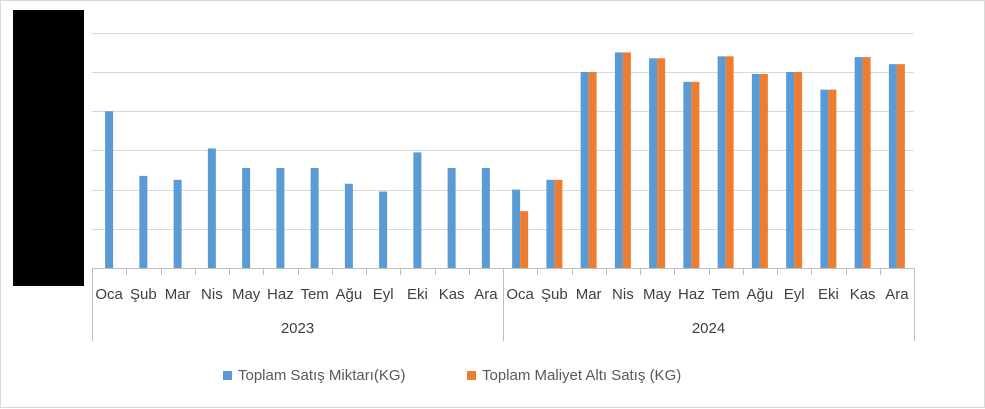 This screenshot has height=409, width=985. What do you see at coordinates (177, 223) in the screenshot?
I see `bar-sales-2023-Mar` at bounding box center [177, 223].